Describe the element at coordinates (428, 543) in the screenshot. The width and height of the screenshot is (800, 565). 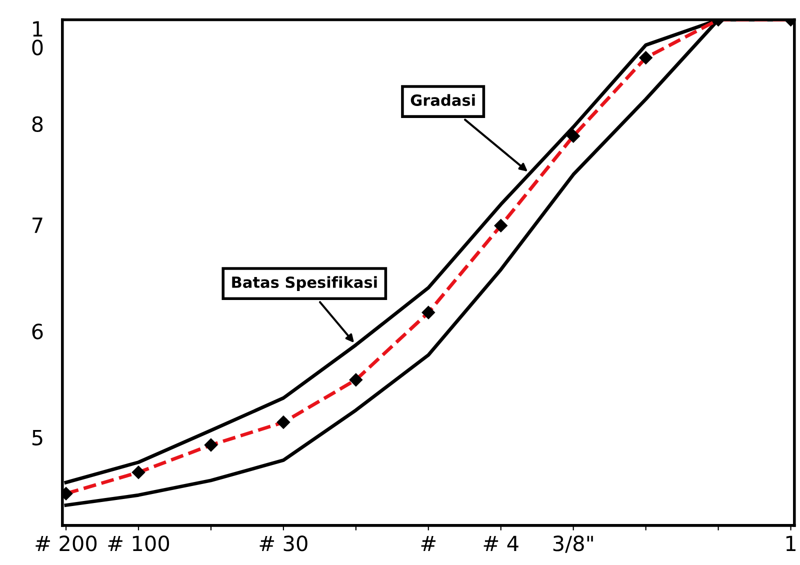
I see `x-tick-label: #` at that location.